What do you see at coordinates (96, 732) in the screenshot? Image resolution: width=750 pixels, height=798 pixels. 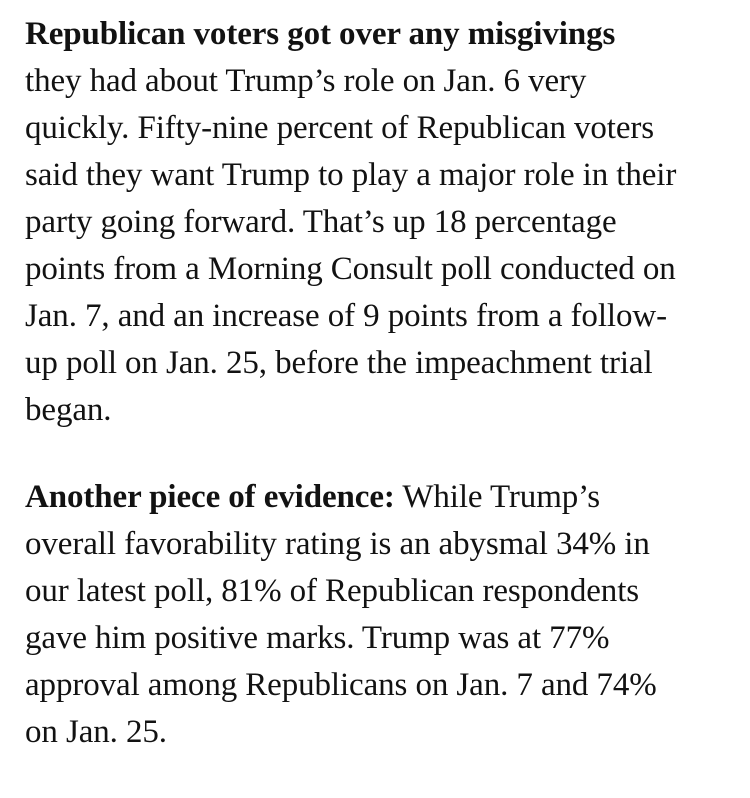 I see `text-line: on Jan. 25.` at bounding box center [96, 732].